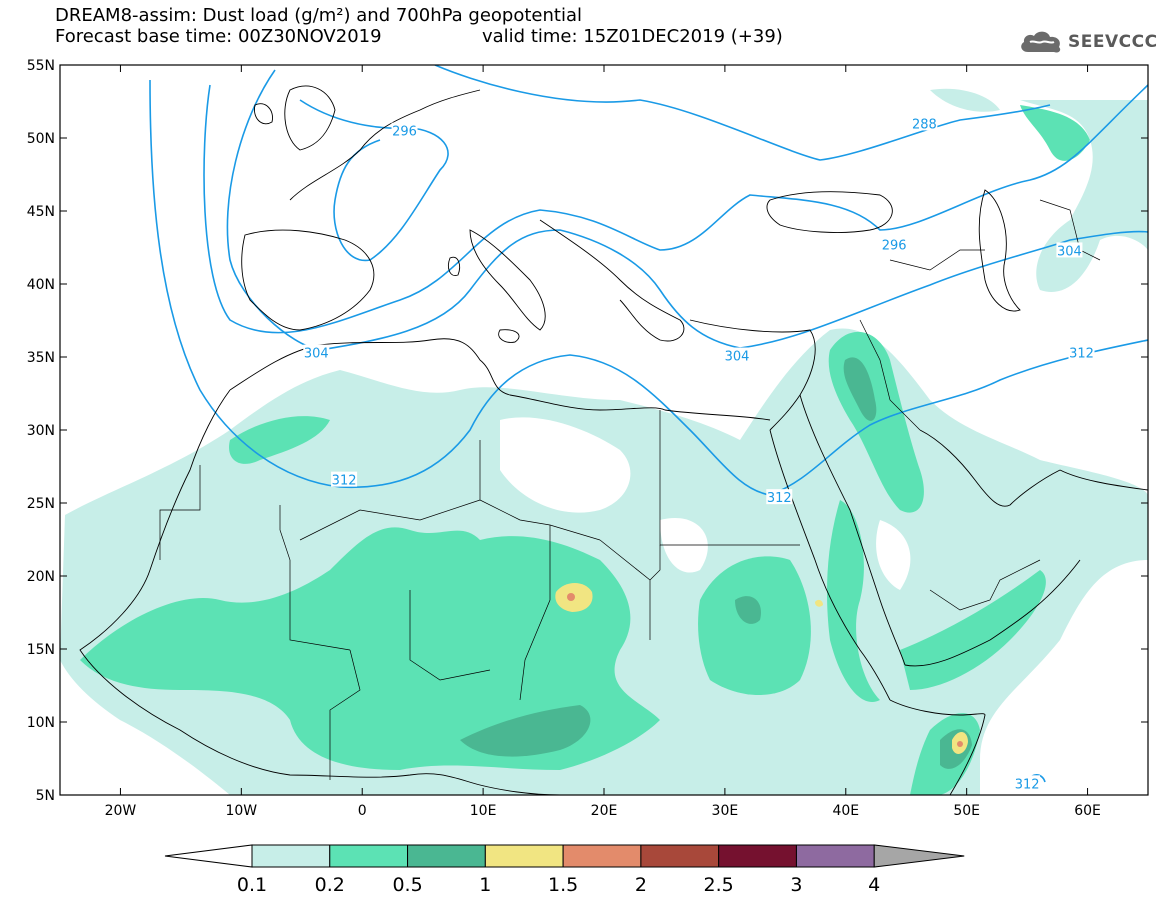  Describe the element at coordinates (41, 650) in the screenshot. I see `lat-tick-label: 15N` at that location.